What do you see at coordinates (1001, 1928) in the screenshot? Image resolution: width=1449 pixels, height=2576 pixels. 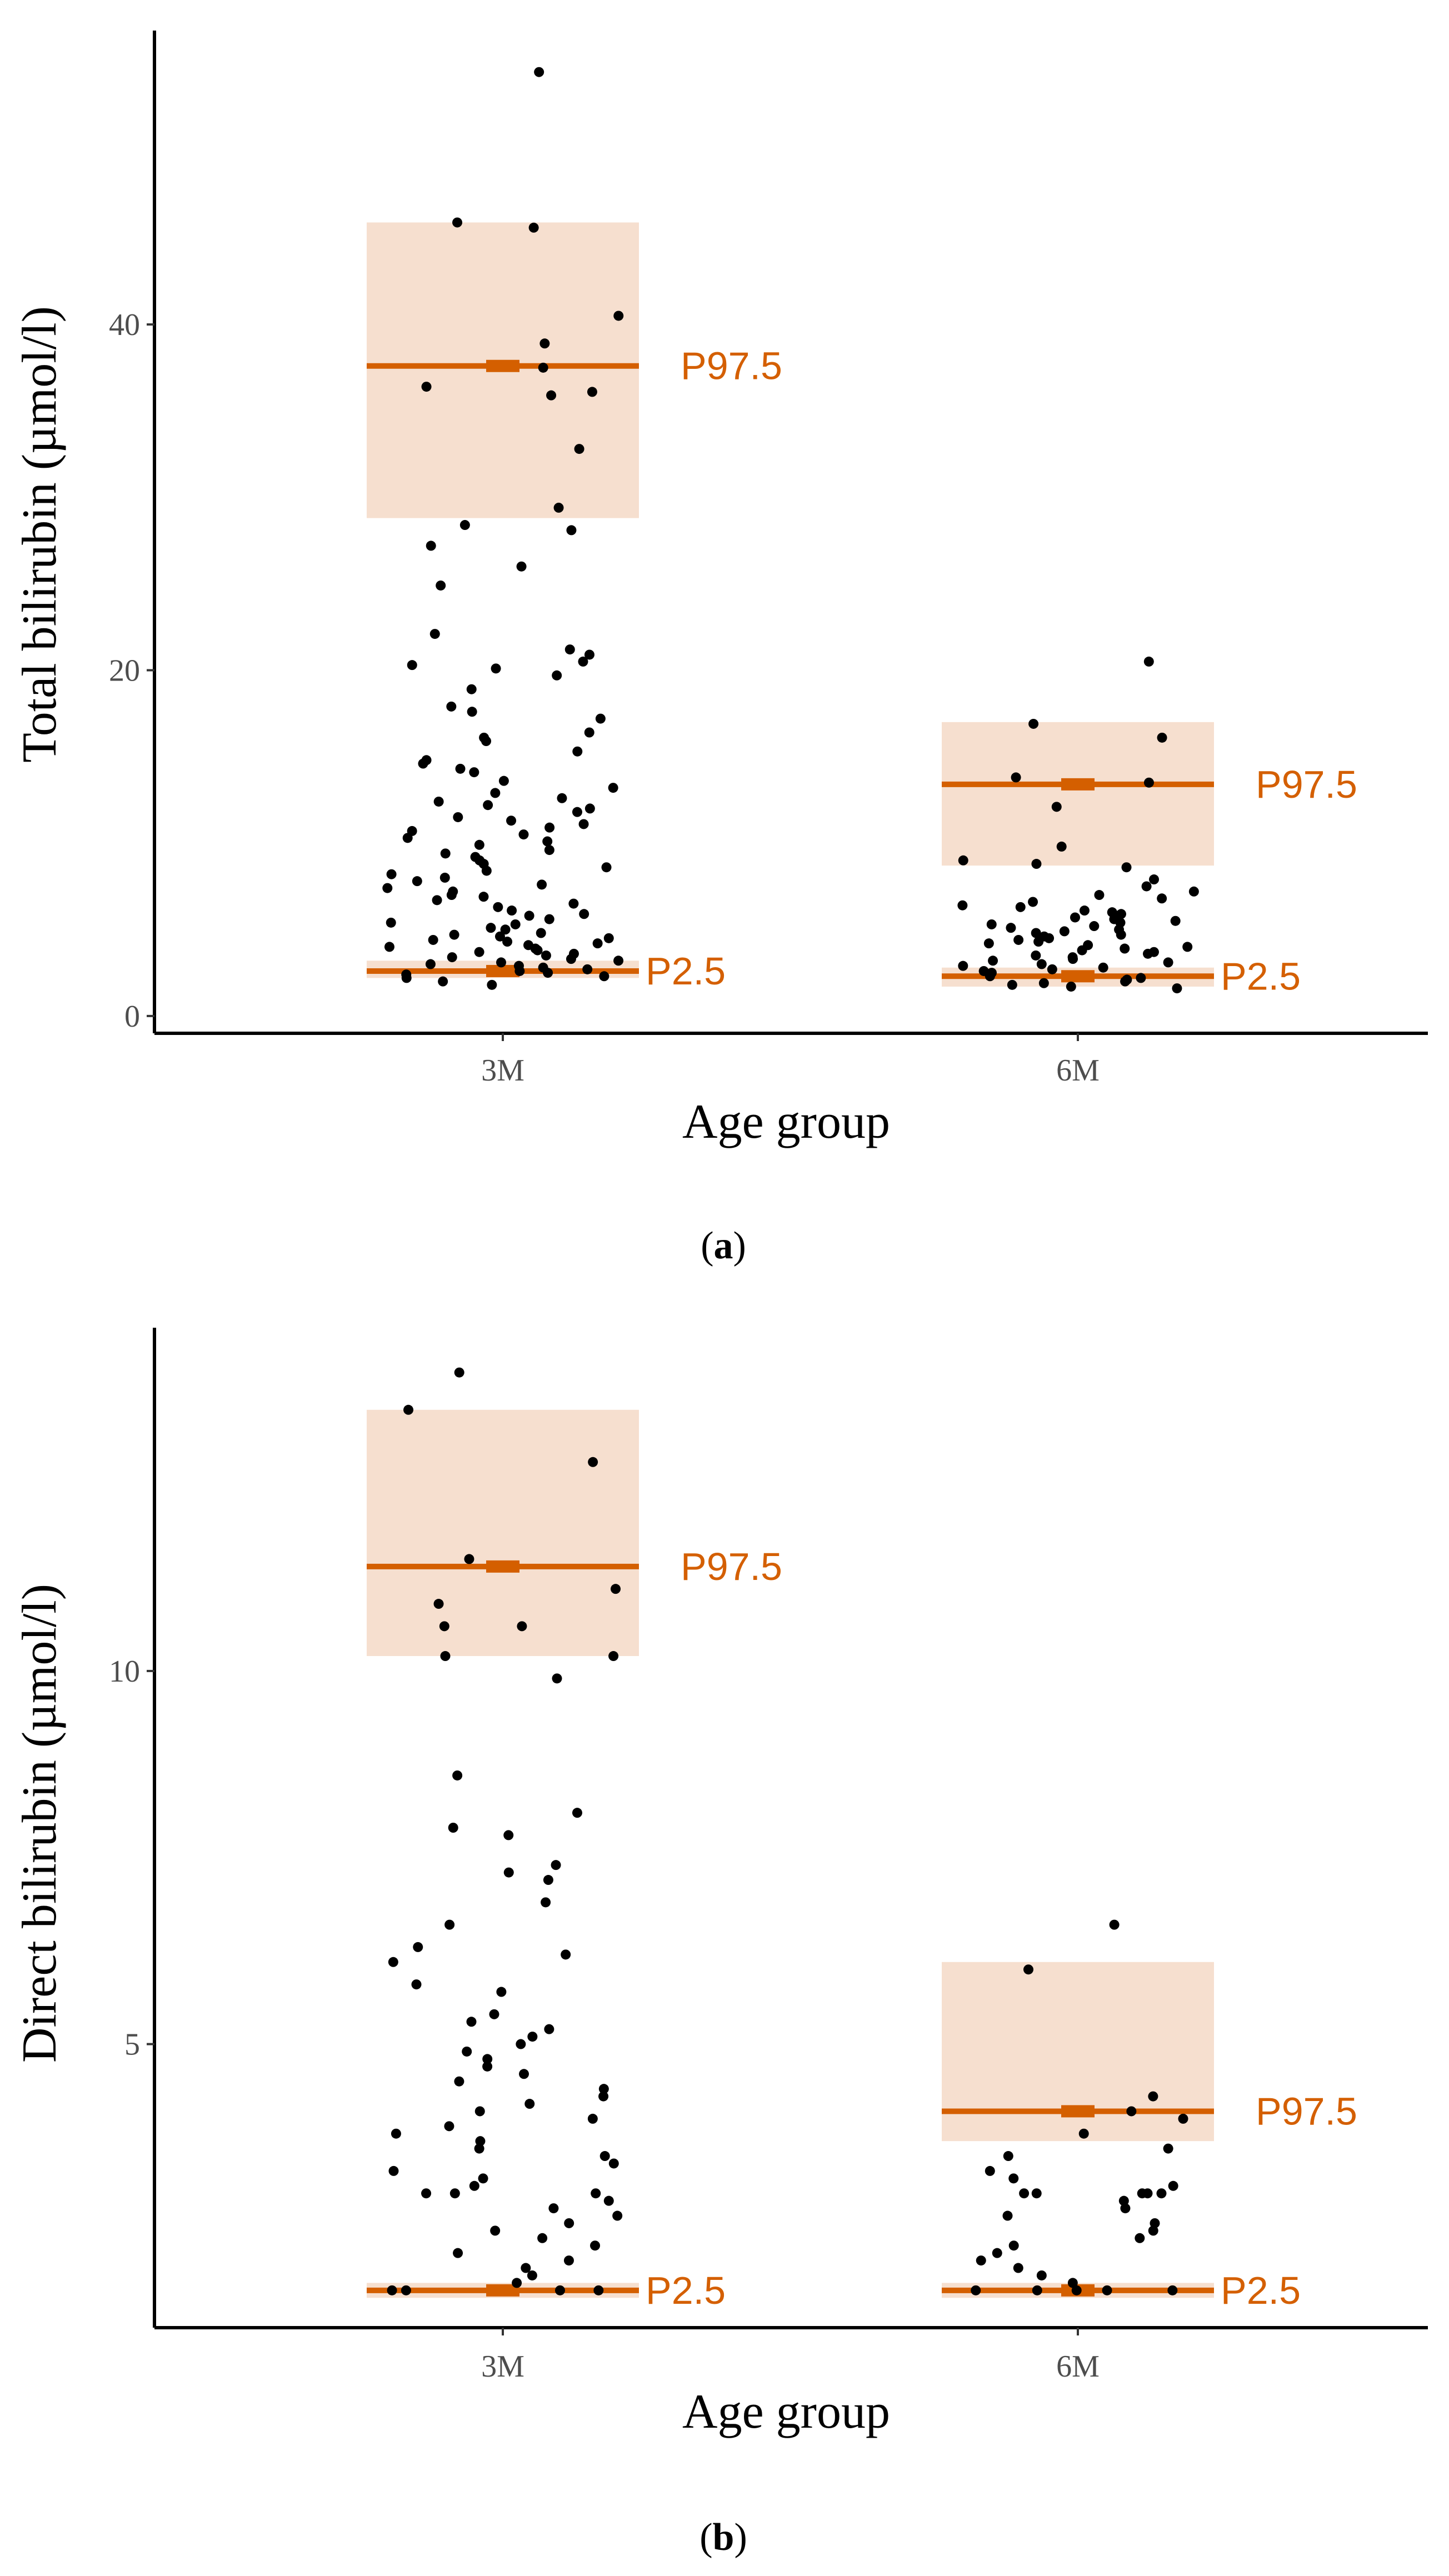 I see `panel-b-reference-labels: P97.5 P2.5 P97.5 P2.5` at bounding box center [1001, 1928].